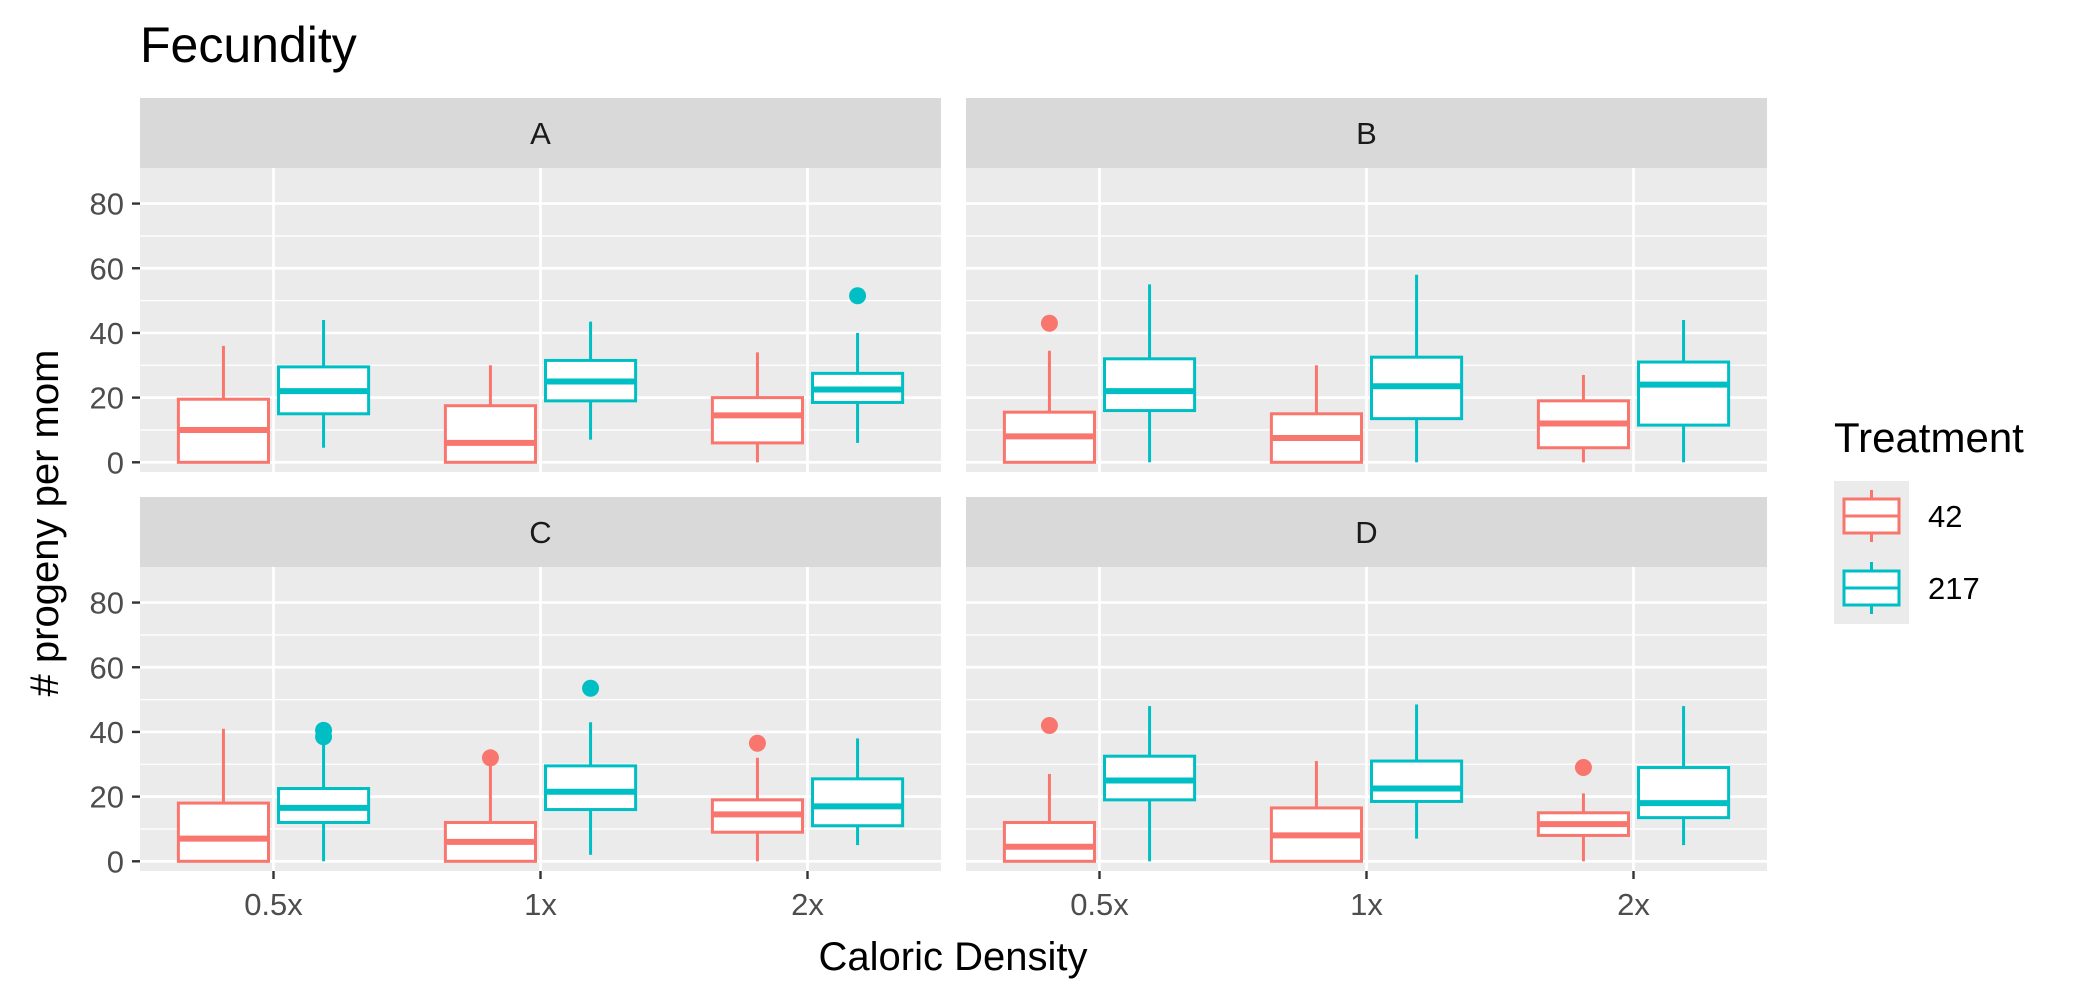 The image size is (2079, 999). I want to click on facet-strip-label: C, so click(540, 532).